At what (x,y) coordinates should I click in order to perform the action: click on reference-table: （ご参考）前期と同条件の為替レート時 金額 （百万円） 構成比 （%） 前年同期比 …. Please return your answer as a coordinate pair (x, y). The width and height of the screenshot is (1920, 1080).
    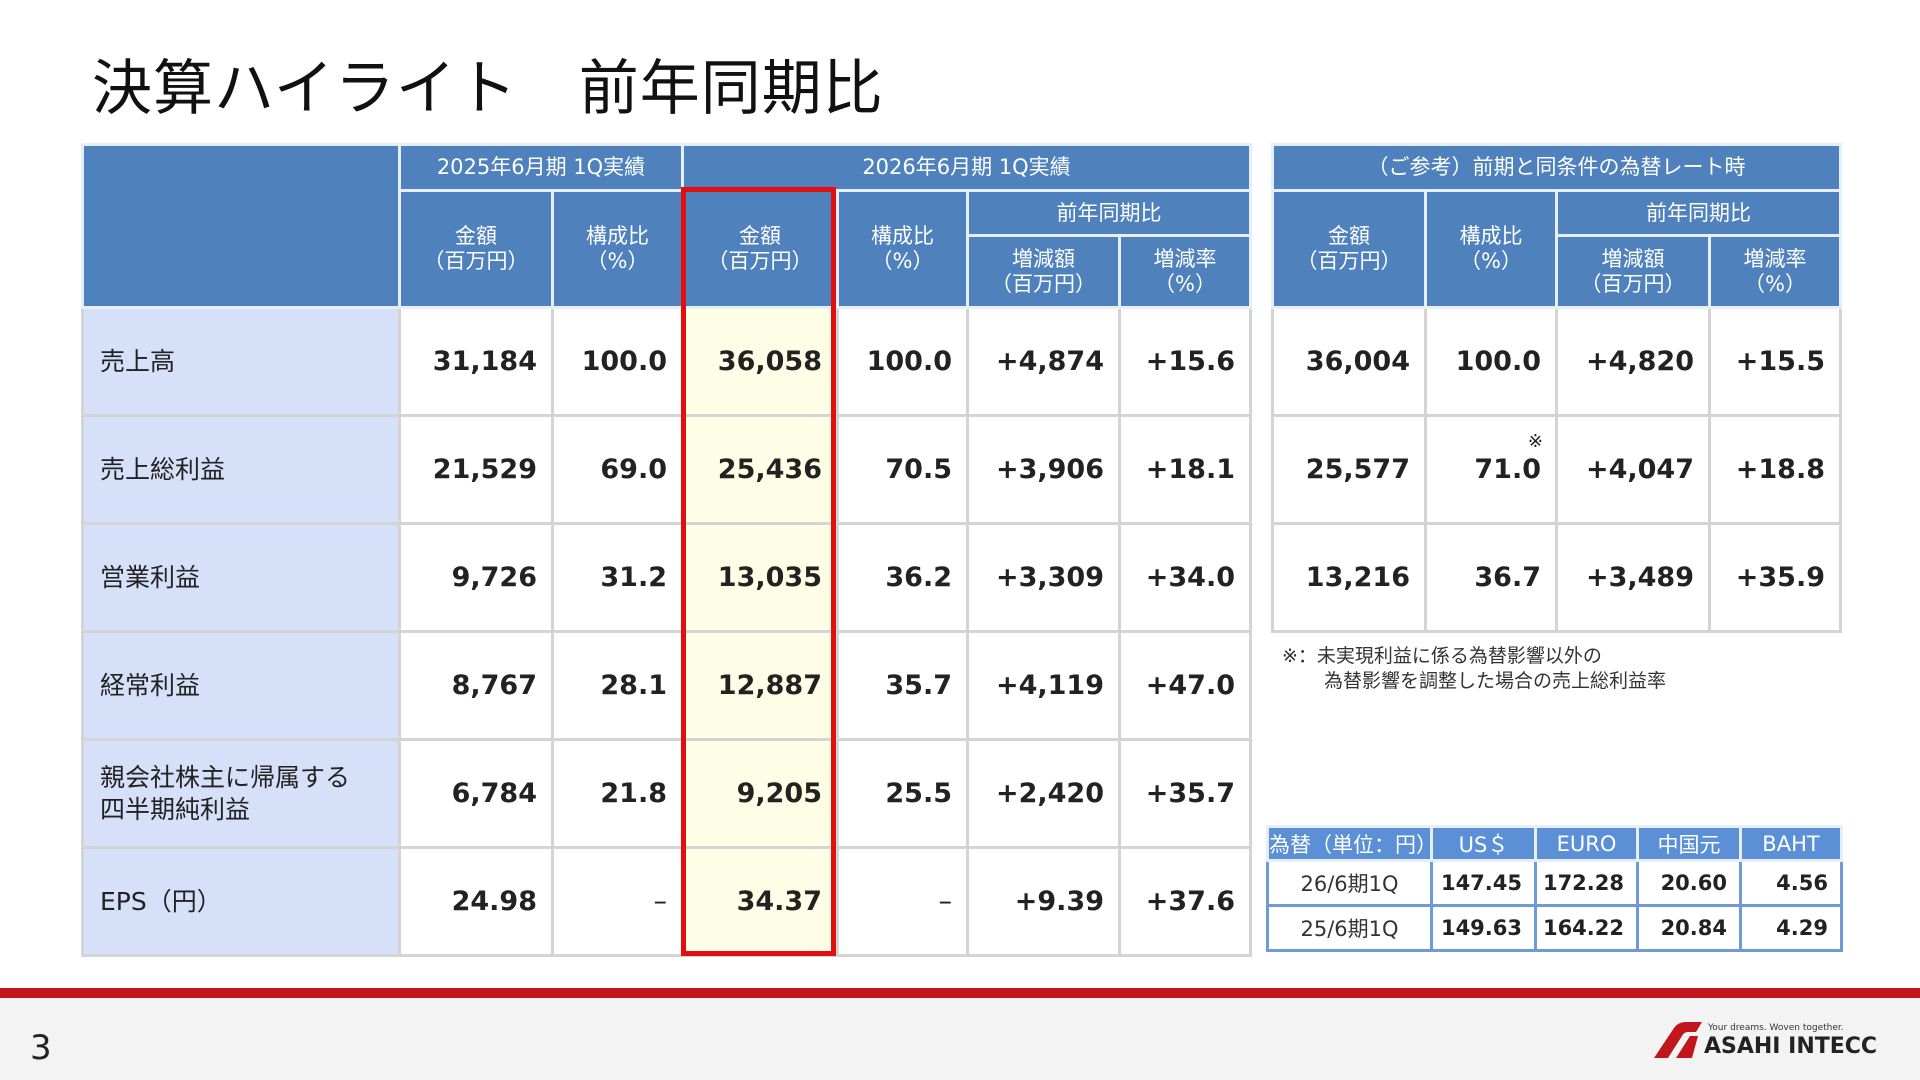
    Looking at the image, I should click on (1556, 388).